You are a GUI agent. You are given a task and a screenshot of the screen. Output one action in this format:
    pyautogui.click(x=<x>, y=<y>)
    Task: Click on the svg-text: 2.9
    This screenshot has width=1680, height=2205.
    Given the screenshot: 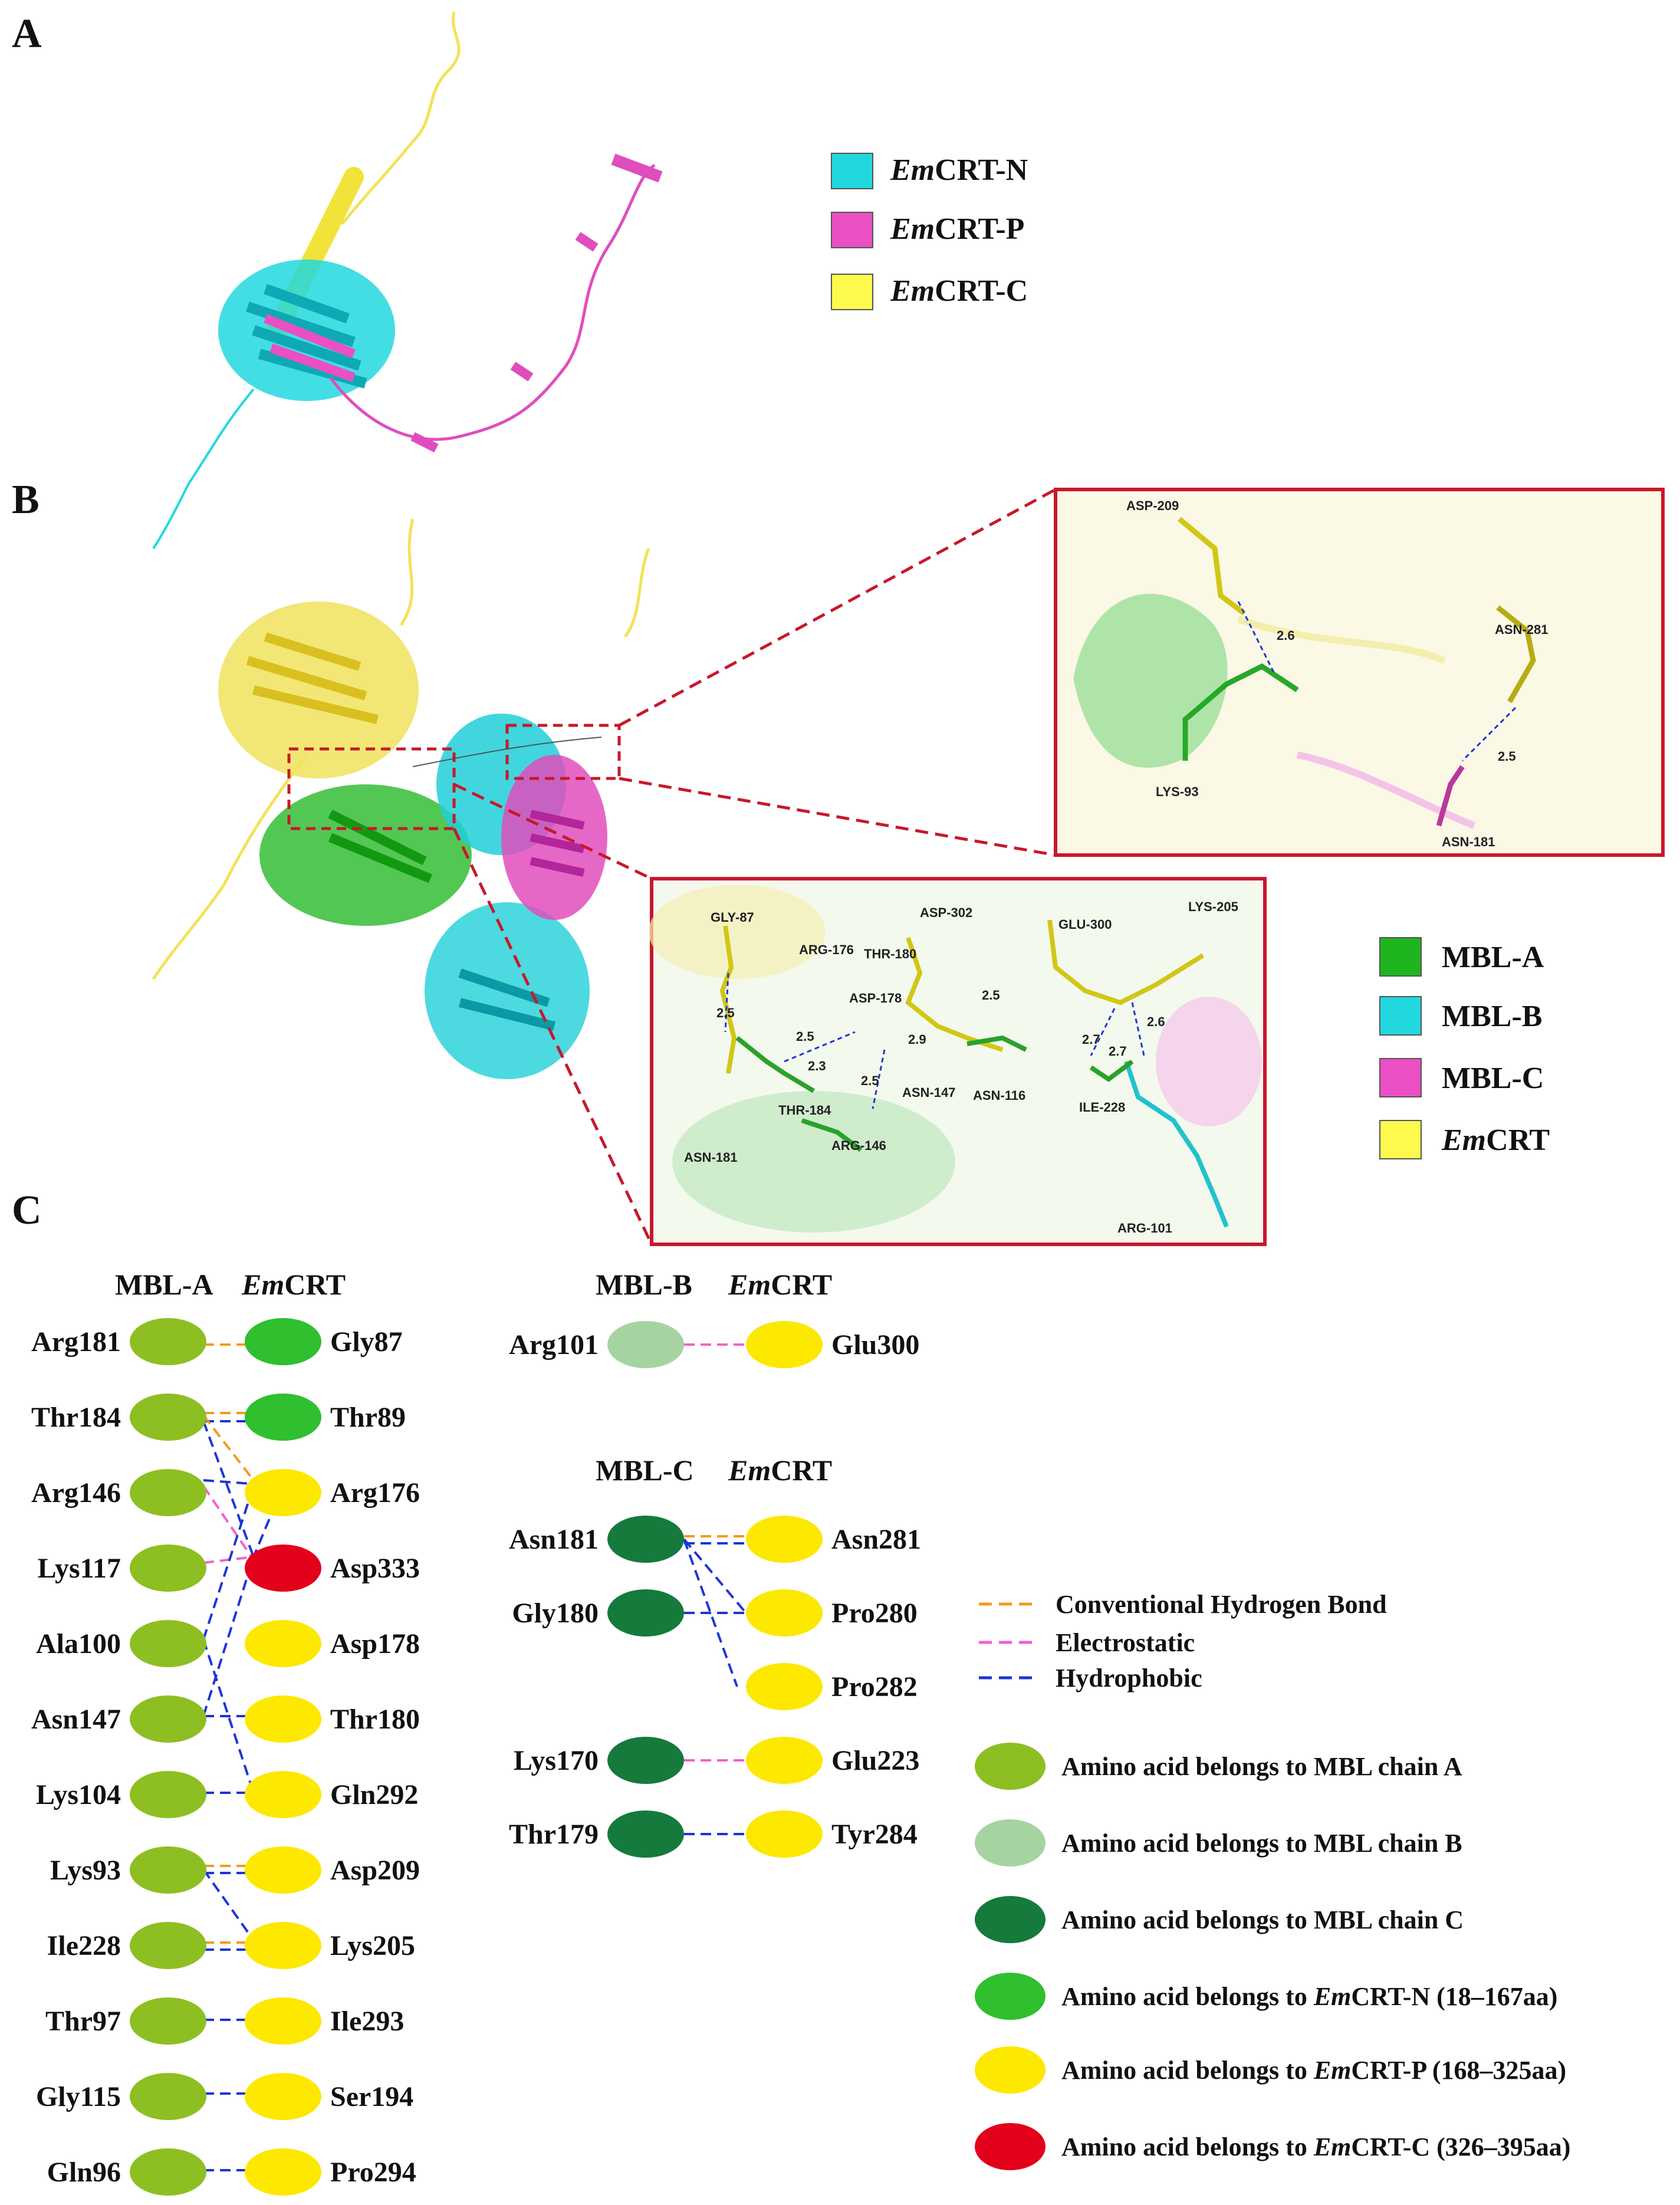 What is the action you would take?
    pyautogui.click(x=917, y=1039)
    